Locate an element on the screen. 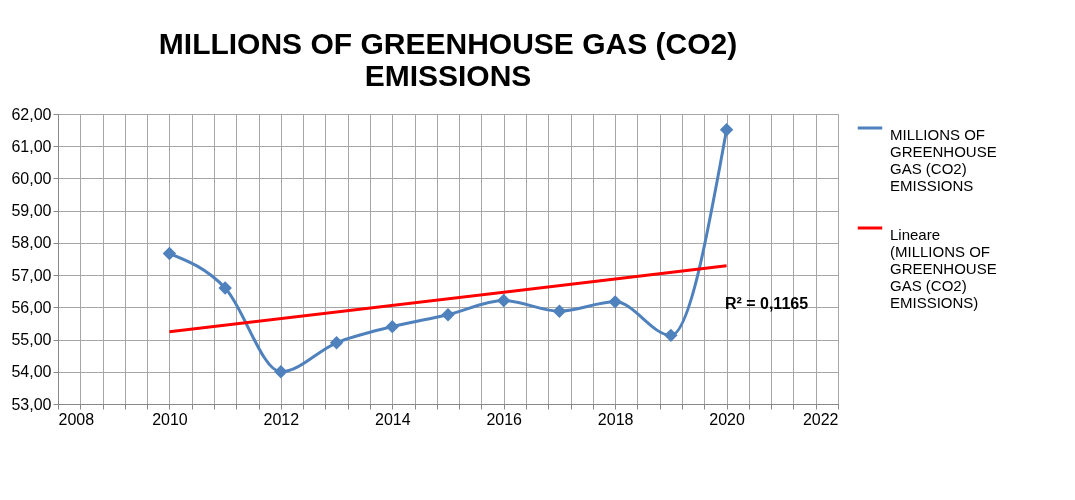  annotation: R² = 0,1165 is located at coordinates (766, 303).